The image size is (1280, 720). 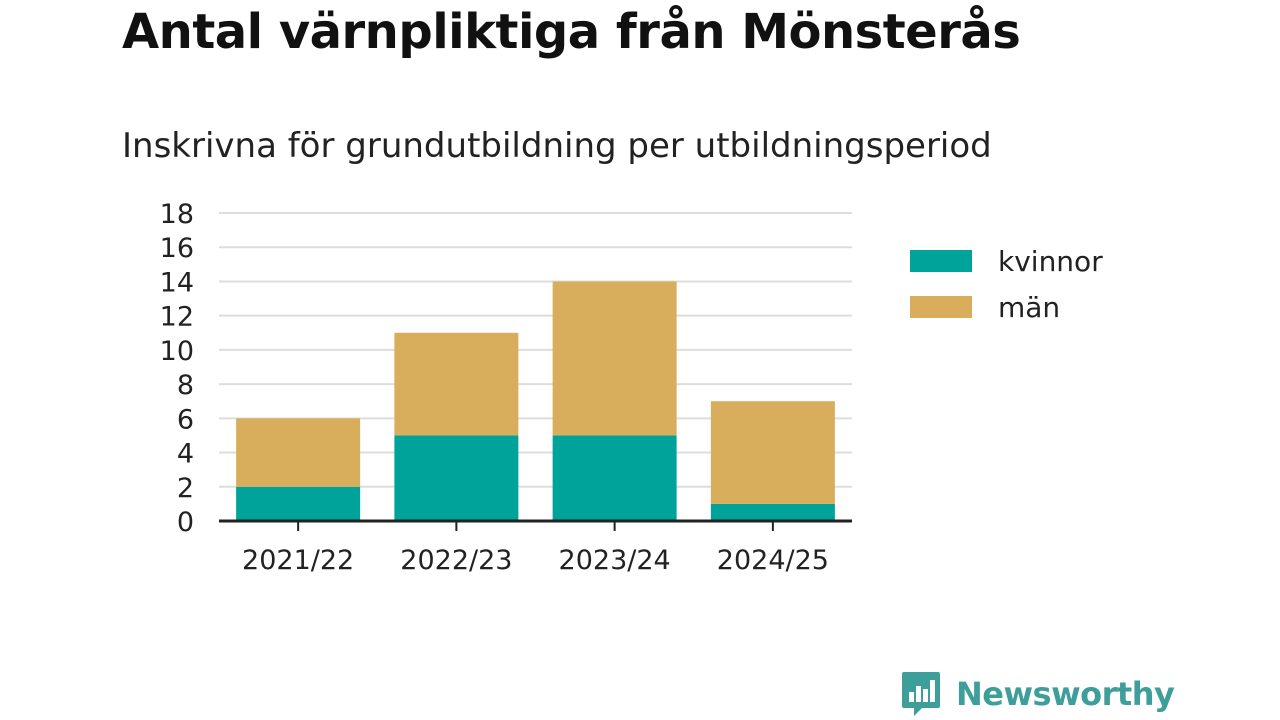 What do you see at coordinates (177, 282) in the screenshot?
I see `y-tick-label: 14` at bounding box center [177, 282].